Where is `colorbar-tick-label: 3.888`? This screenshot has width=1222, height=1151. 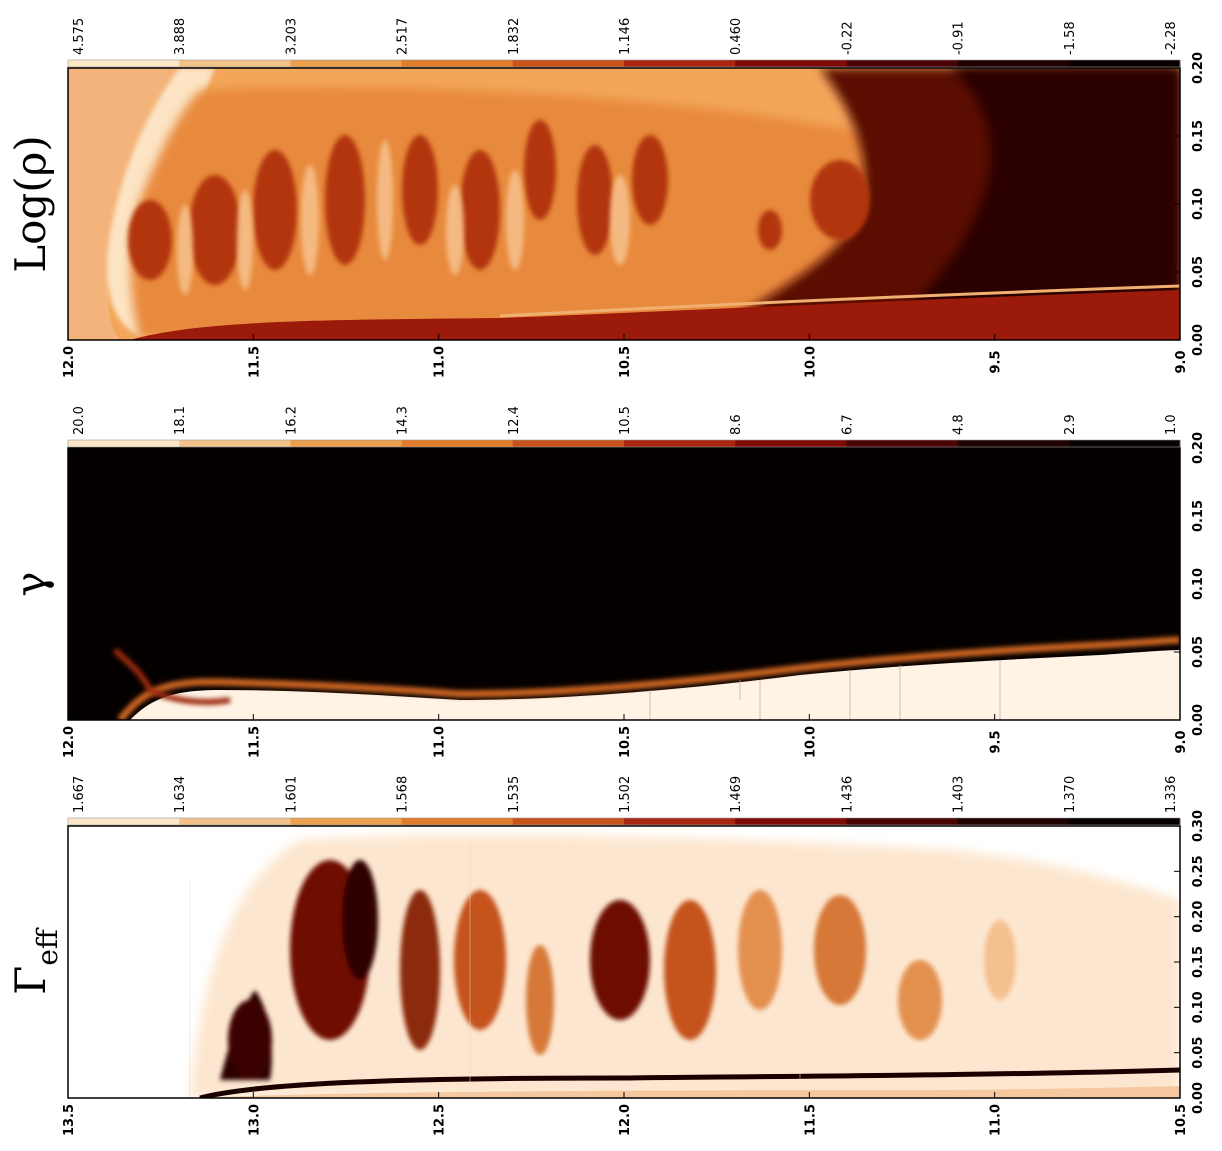 colorbar-tick-label: 3.888 is located at coordinates (180, 36).